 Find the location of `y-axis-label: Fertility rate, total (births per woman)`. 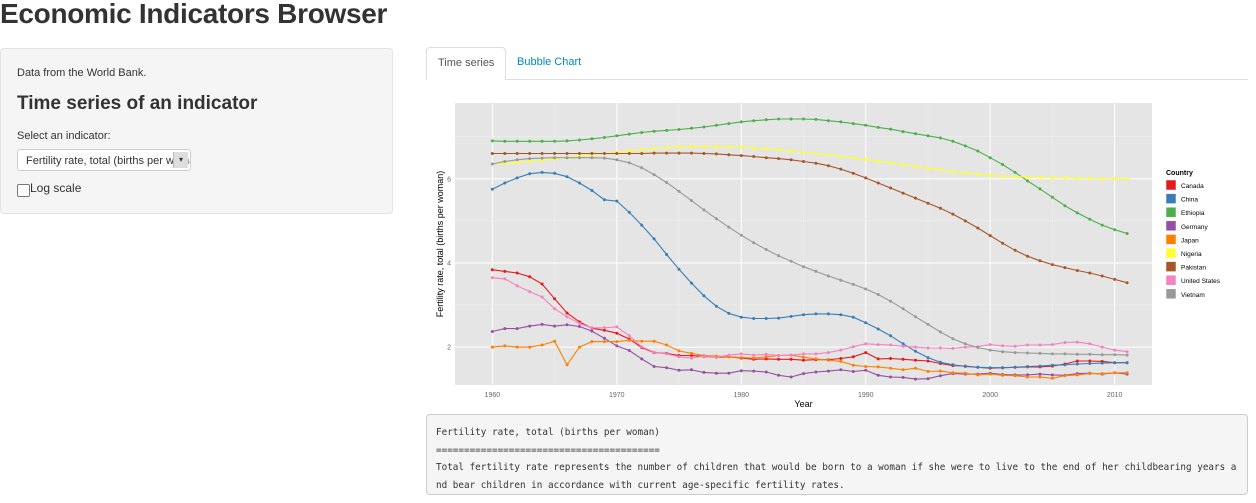

y-axis-label: Fertility rate, total (births per woman) is located at coordinates (440, 244).